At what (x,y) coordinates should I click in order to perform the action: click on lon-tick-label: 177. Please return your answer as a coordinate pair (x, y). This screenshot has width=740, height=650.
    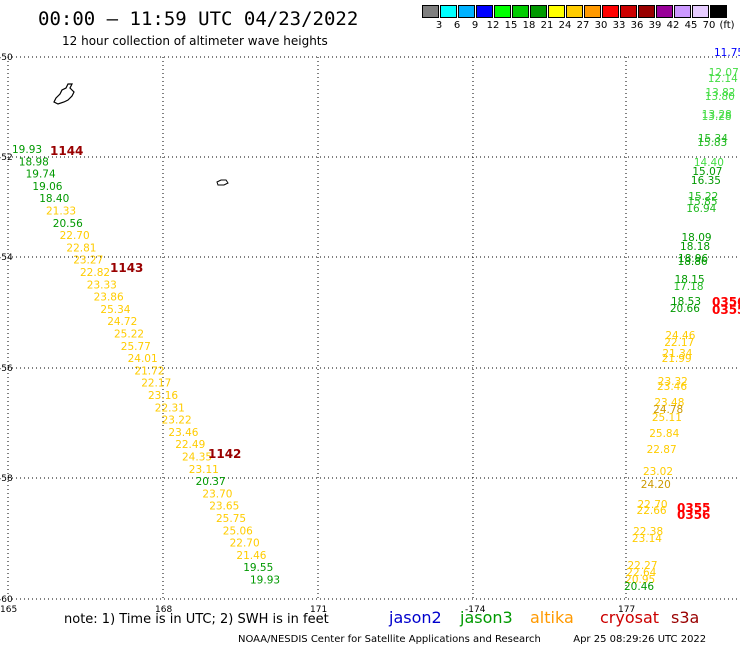
    Looking at the image, I should click on (626, 610).